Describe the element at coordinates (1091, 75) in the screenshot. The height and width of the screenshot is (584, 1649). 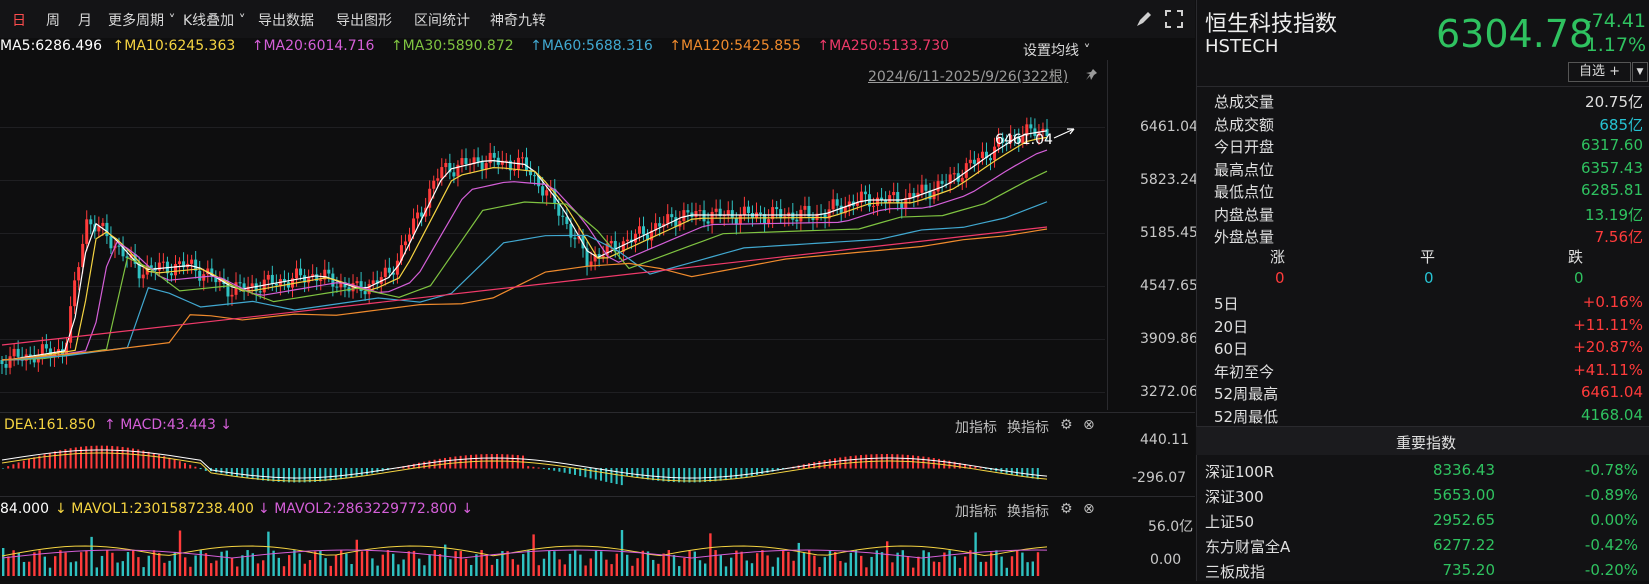
I see `pin-icon` at that location.